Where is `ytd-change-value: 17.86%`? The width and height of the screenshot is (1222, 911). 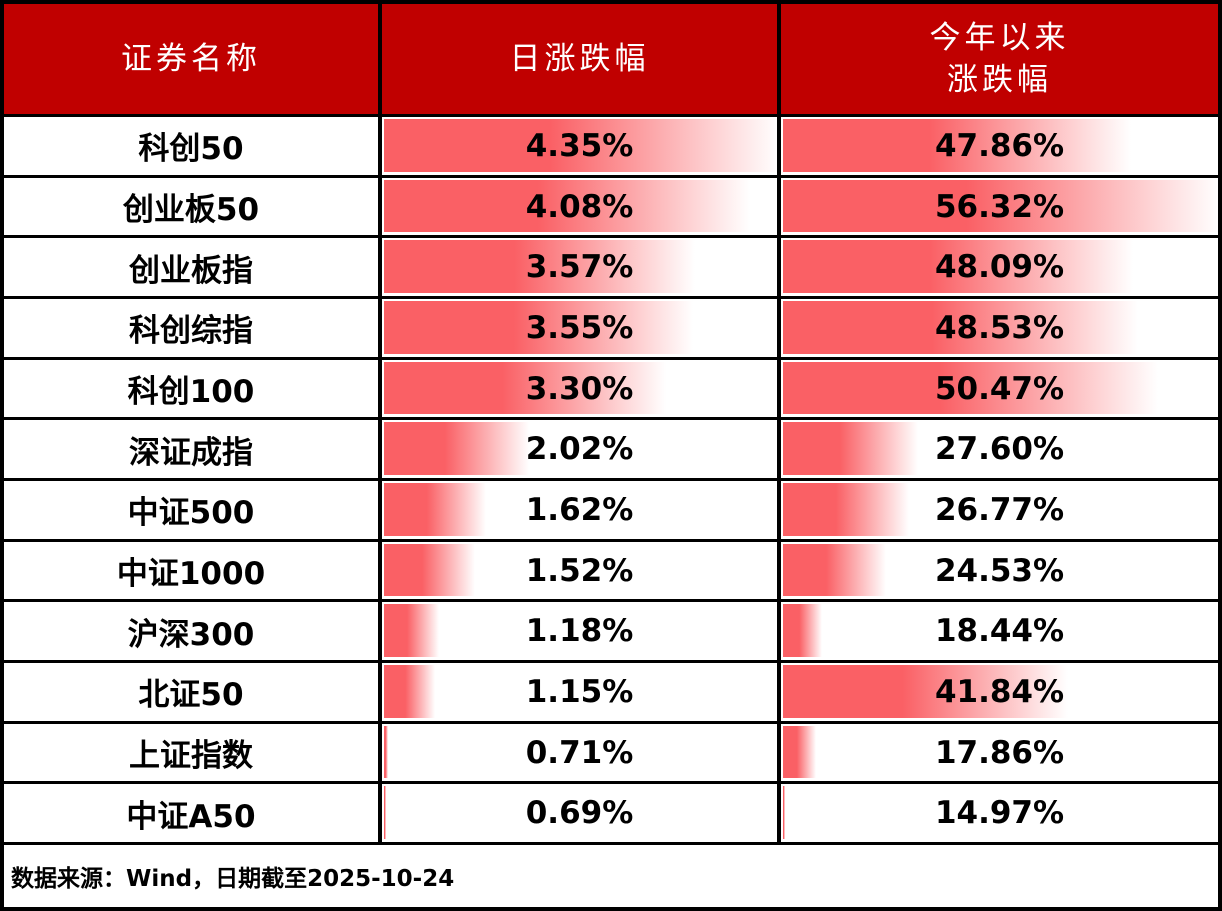
ytd-change-value: 17.86% is located at coordinates (999, 752).